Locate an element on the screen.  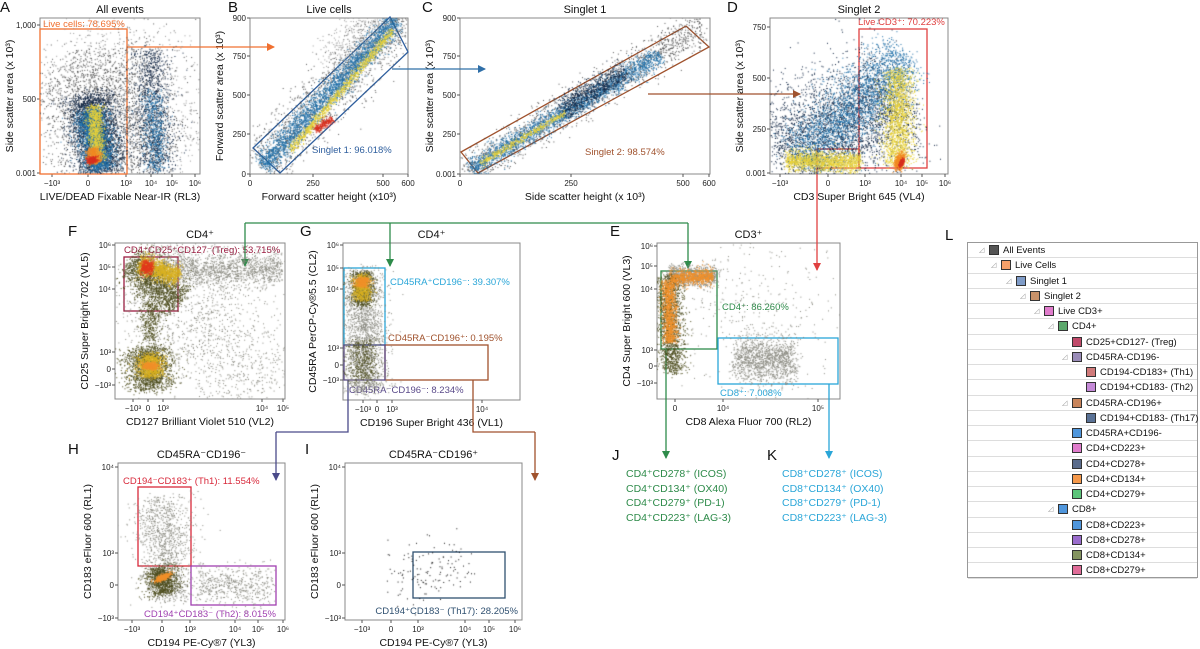
gate-label: Live CD3⁺: 70.223% is located at coordinates (901, 22).